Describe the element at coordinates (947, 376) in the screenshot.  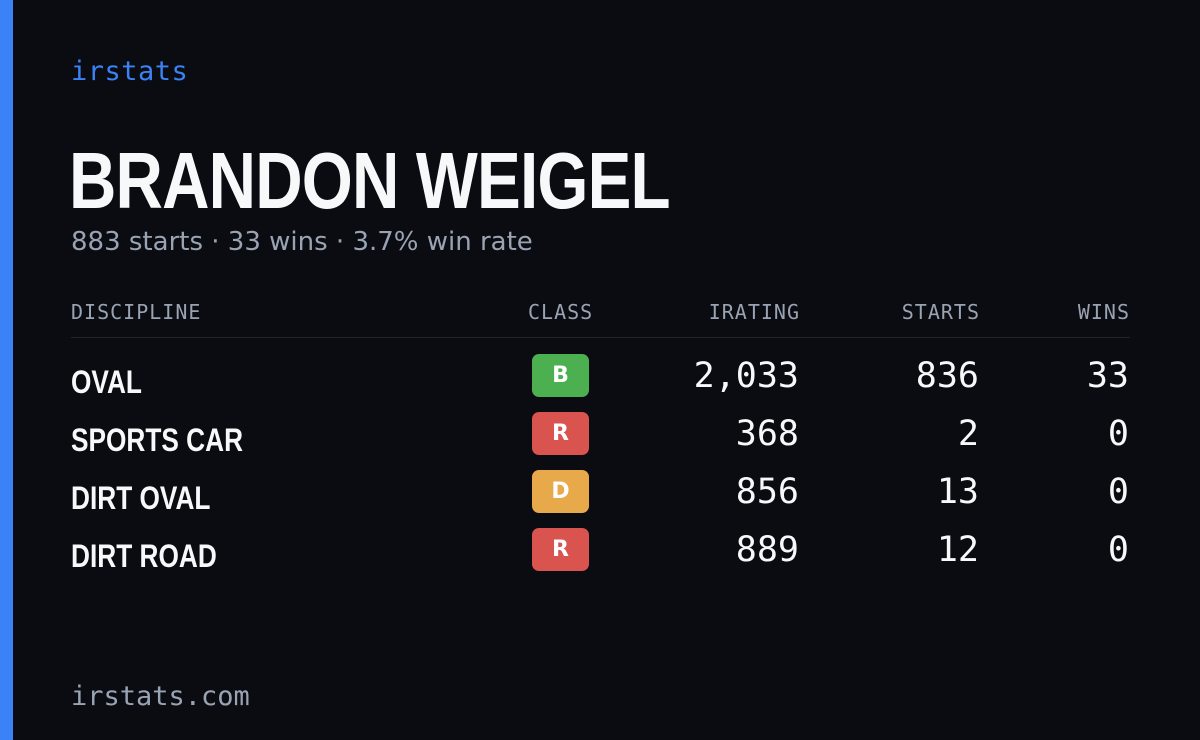
I see `starts-cell: 836` at that location.